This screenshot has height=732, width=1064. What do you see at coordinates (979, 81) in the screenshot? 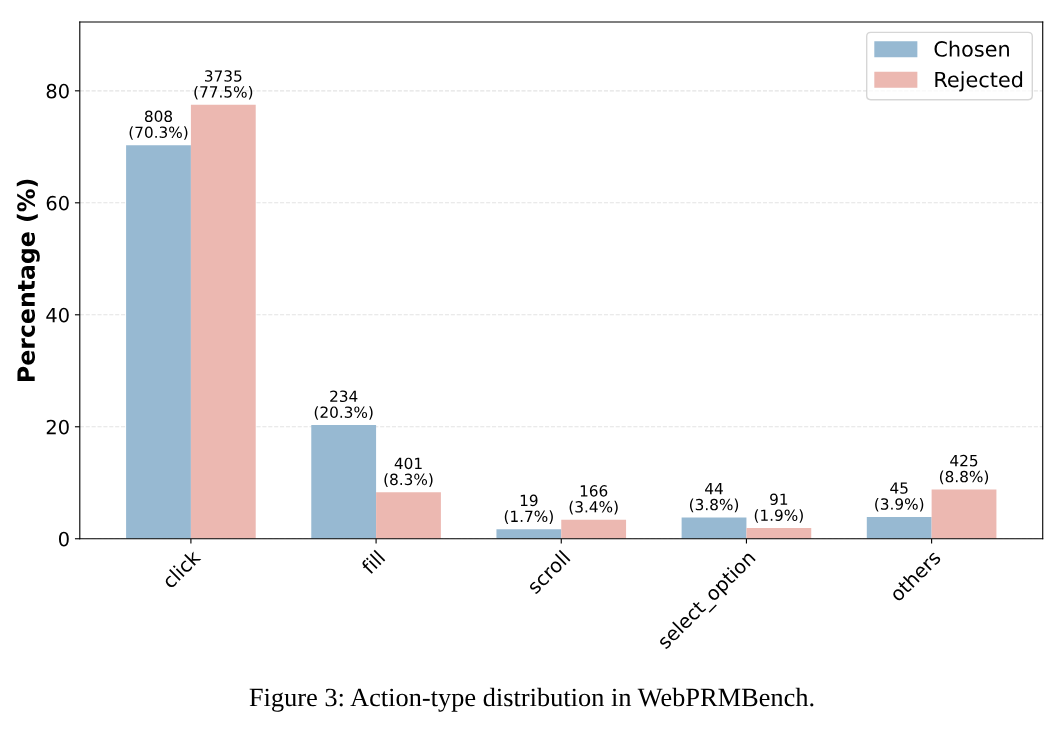
I see `legend-label: Rejected` at bounding box center [979, 81].